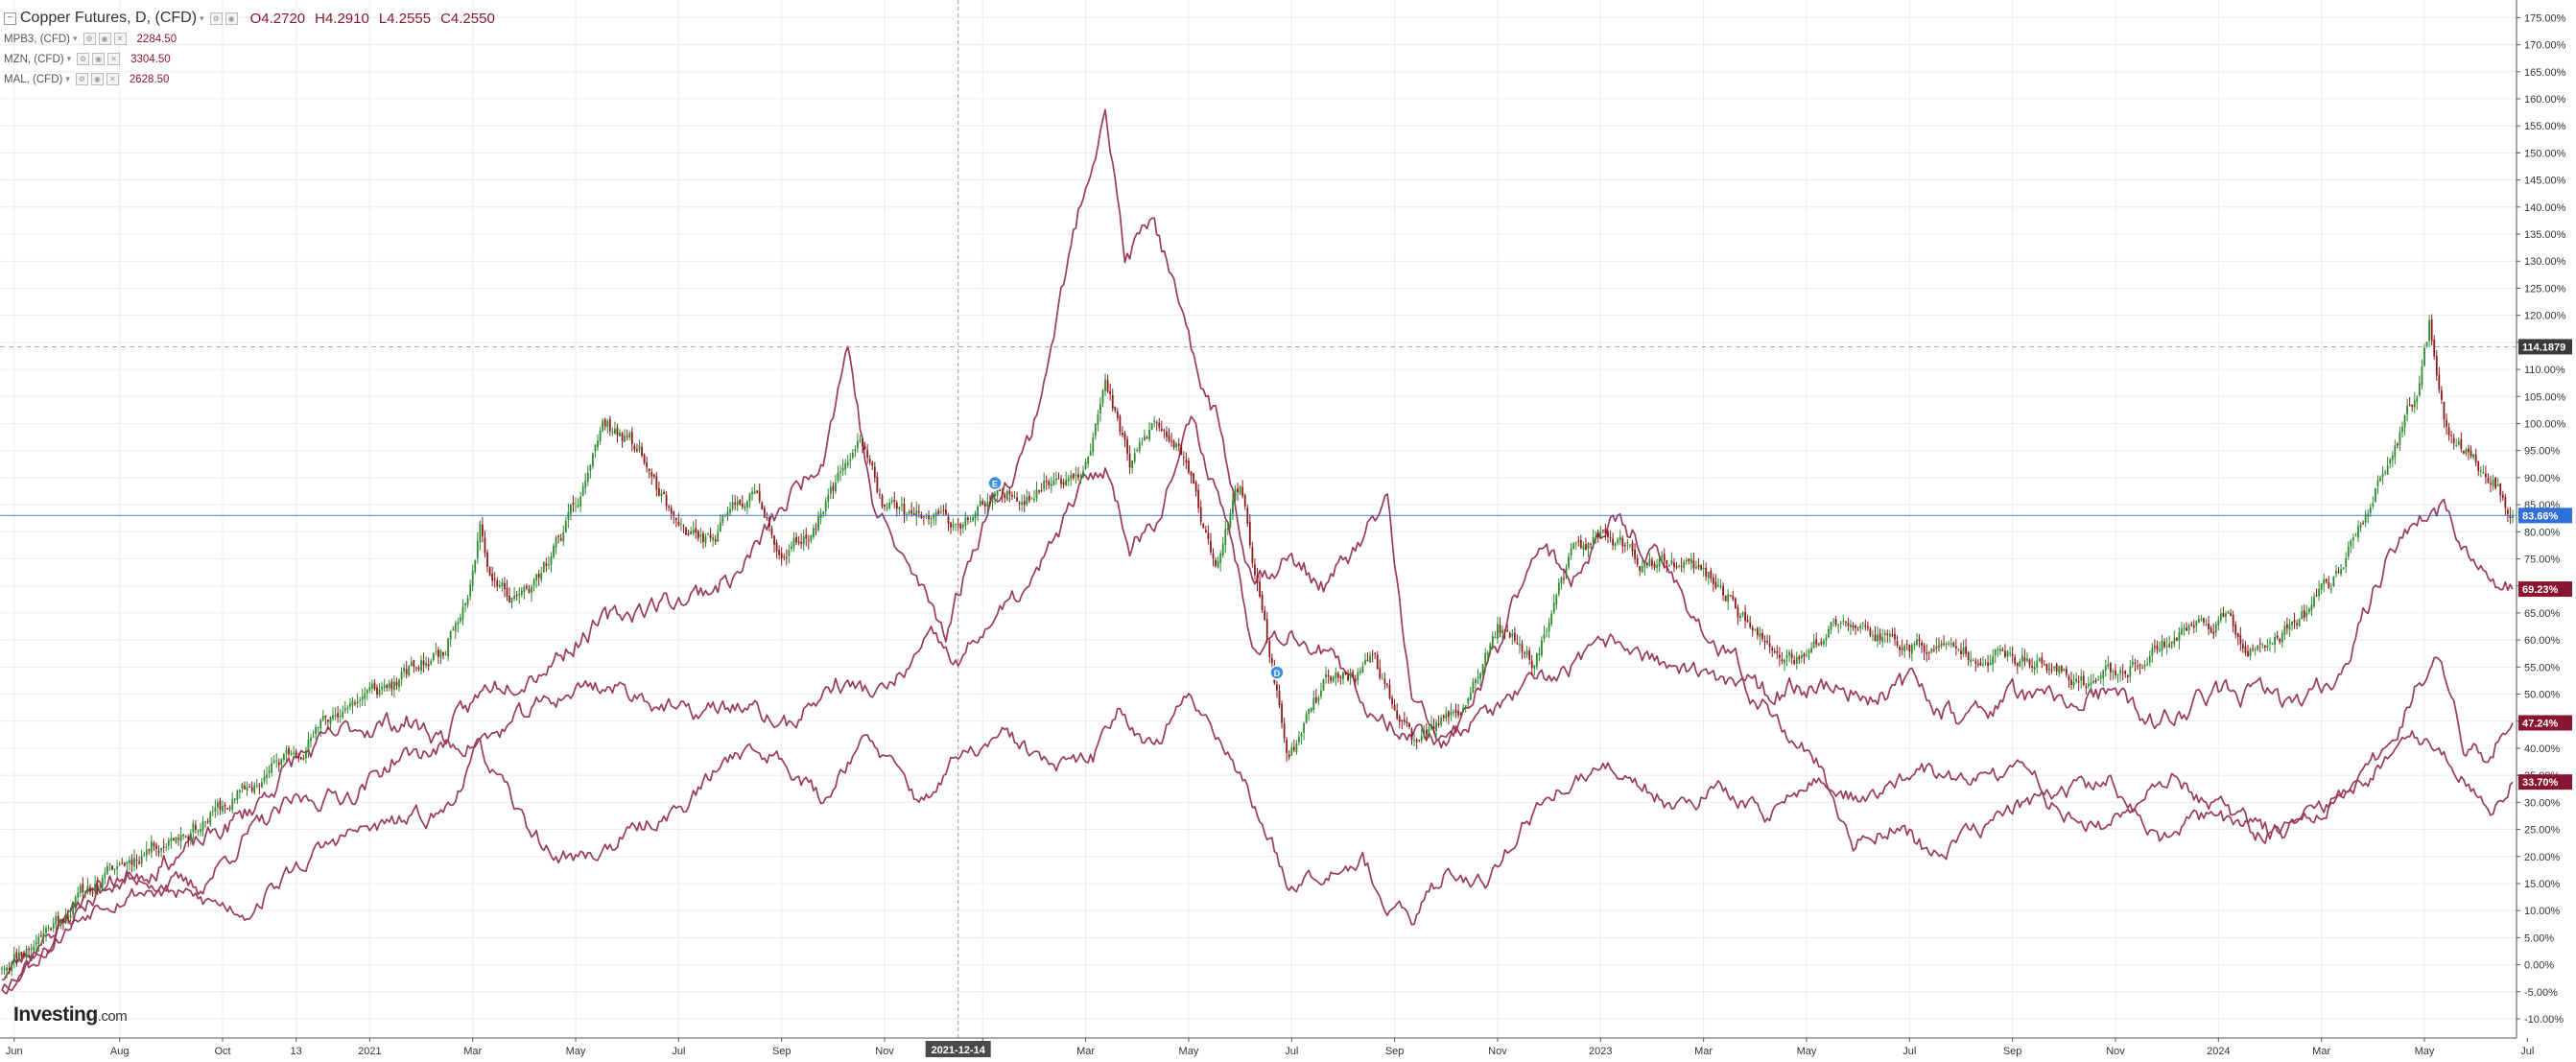 Image resolution: width=2576 pixels, height=1062 pixels. I want to click on legend-series-name: MZN, (CFD), so click(34, 59).